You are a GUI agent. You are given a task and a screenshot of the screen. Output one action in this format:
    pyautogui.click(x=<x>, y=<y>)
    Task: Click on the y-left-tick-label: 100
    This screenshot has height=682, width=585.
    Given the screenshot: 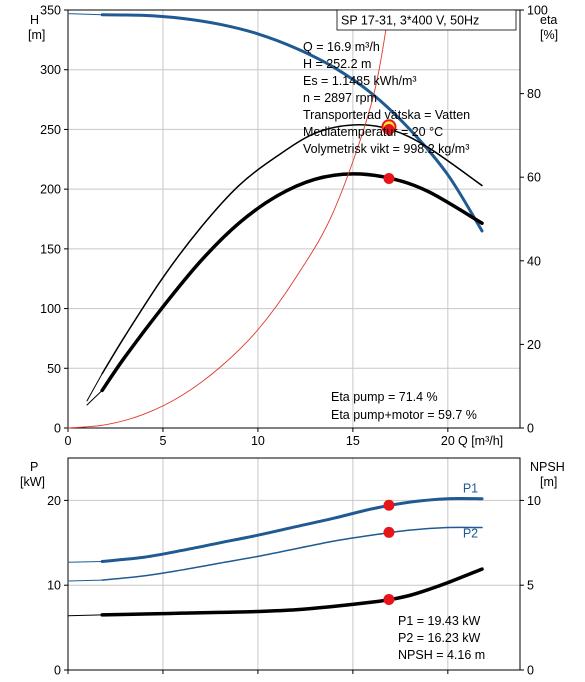 What is the action you would take?
    pyautogui.click(x=50, y=309)
    